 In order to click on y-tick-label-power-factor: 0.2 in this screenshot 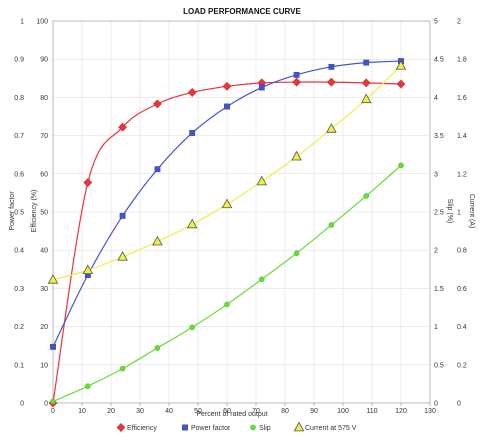, I will do `click(19, 327)`.